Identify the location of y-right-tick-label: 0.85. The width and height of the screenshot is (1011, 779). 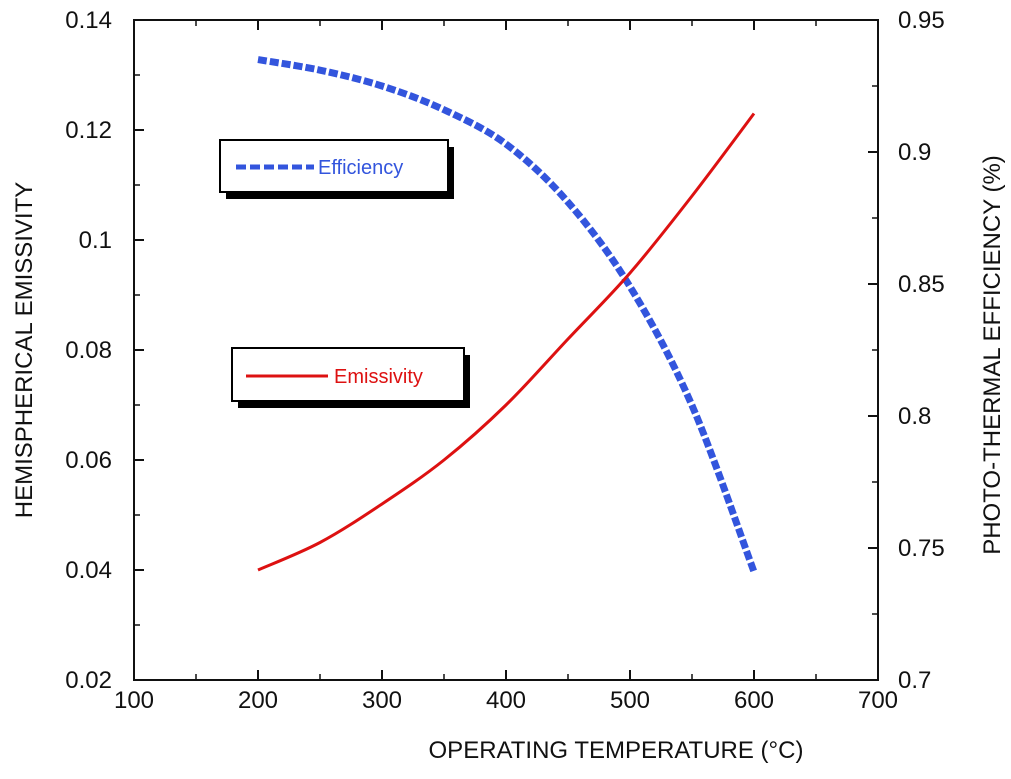
(921, 284).